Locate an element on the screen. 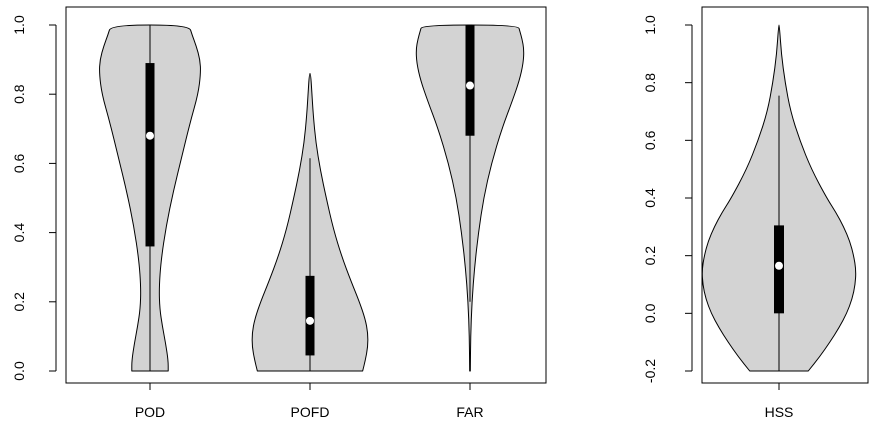 The image size is (872, 424). median-point-hss is located at coordinates (779, 265).